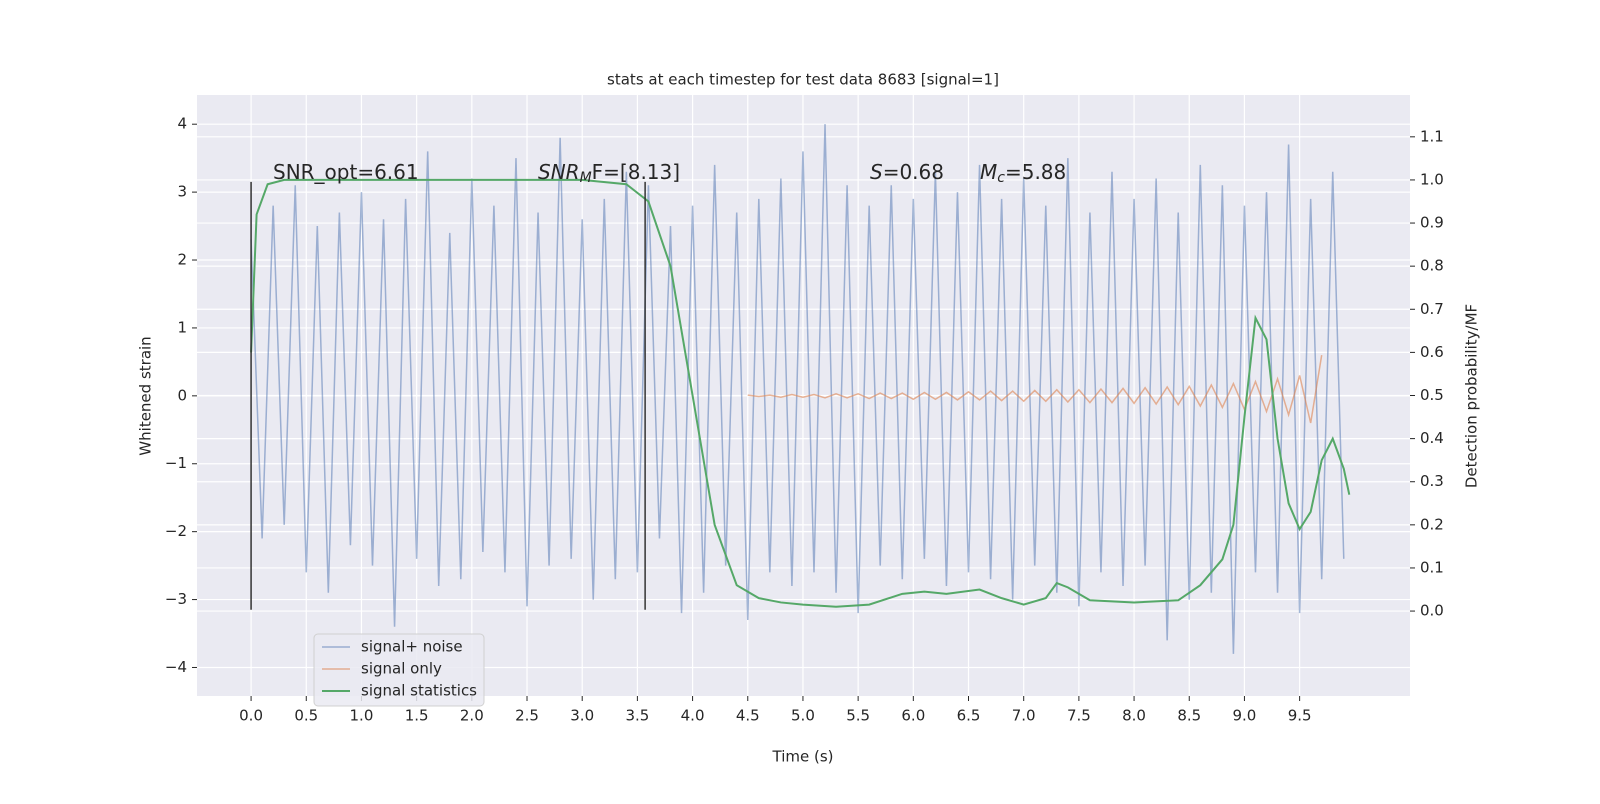 The width and height of the screenshot is (1600, 804). I want to click on y-tick-label: 1, so click(182, 327).